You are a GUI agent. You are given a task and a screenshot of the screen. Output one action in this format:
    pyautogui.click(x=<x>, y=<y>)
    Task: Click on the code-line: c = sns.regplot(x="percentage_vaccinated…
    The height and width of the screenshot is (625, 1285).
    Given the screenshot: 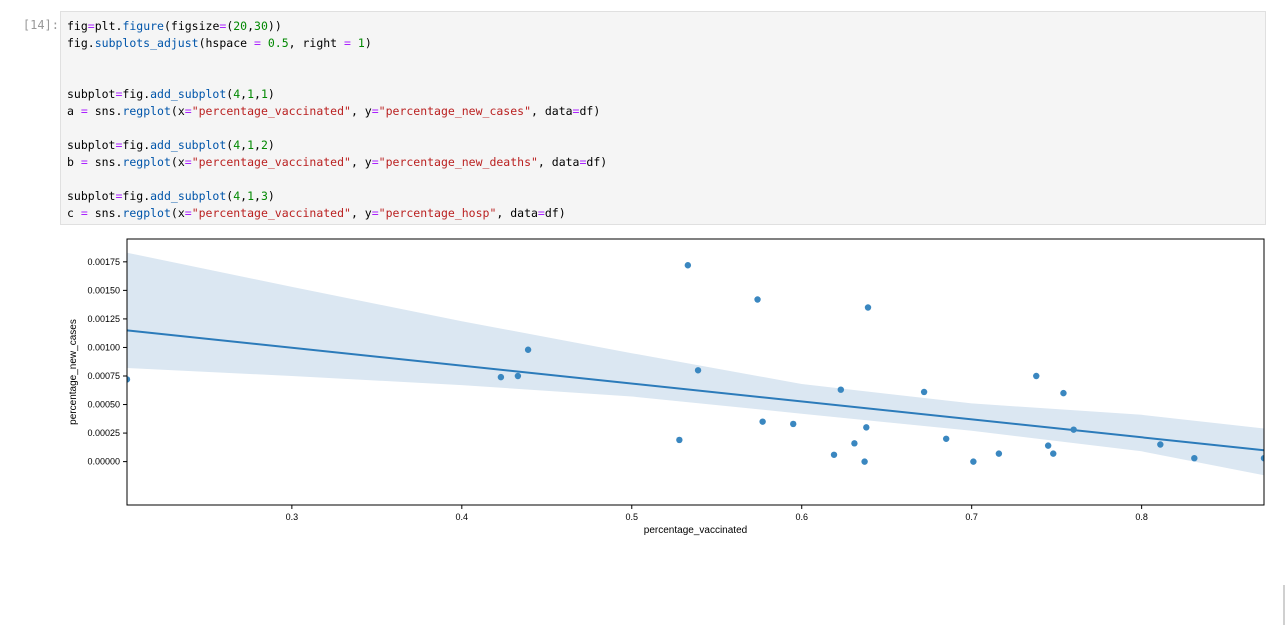 What is the action you would take?
    pyautogui.click(x=337, y=213)
    